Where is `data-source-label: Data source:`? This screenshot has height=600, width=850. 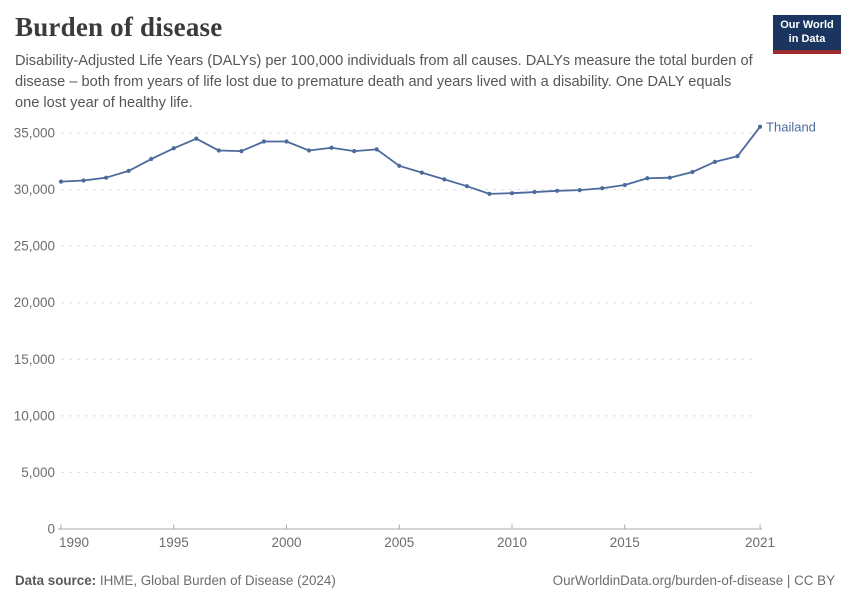
data-source-label: Data source: is located at coordinates (56, 580).